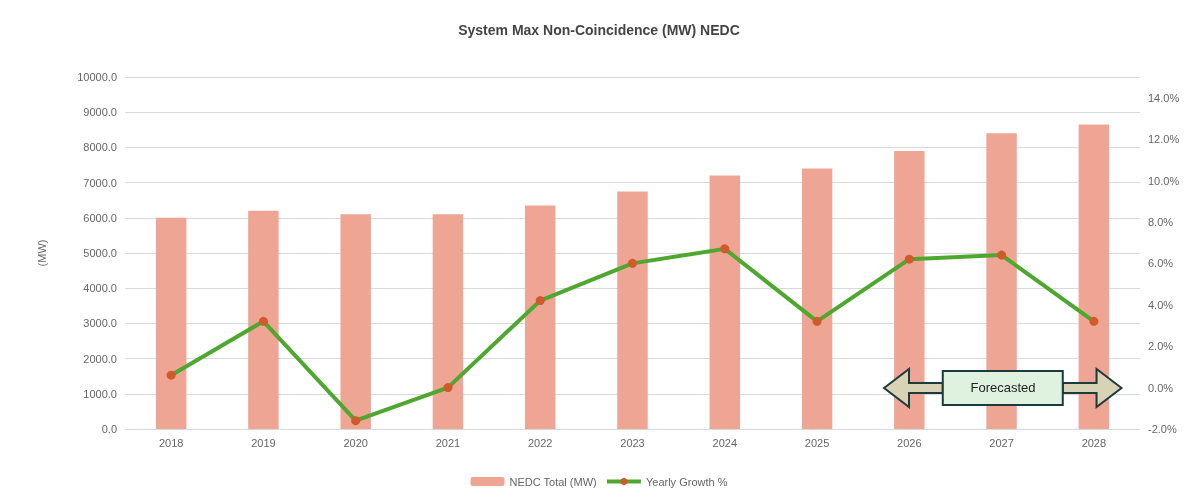 This screenshot has width=1198, height=500. I want to click on x-tick-label: 2026, so click(909, 442).